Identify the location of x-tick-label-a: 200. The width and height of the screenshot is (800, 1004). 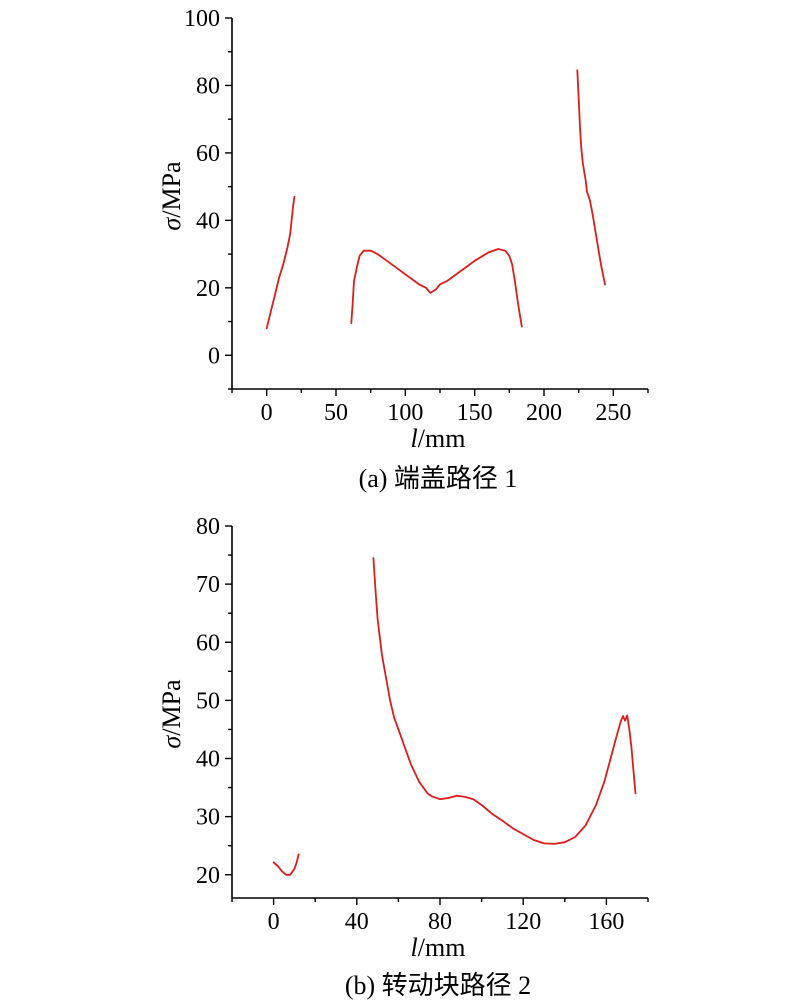
(544, 413).